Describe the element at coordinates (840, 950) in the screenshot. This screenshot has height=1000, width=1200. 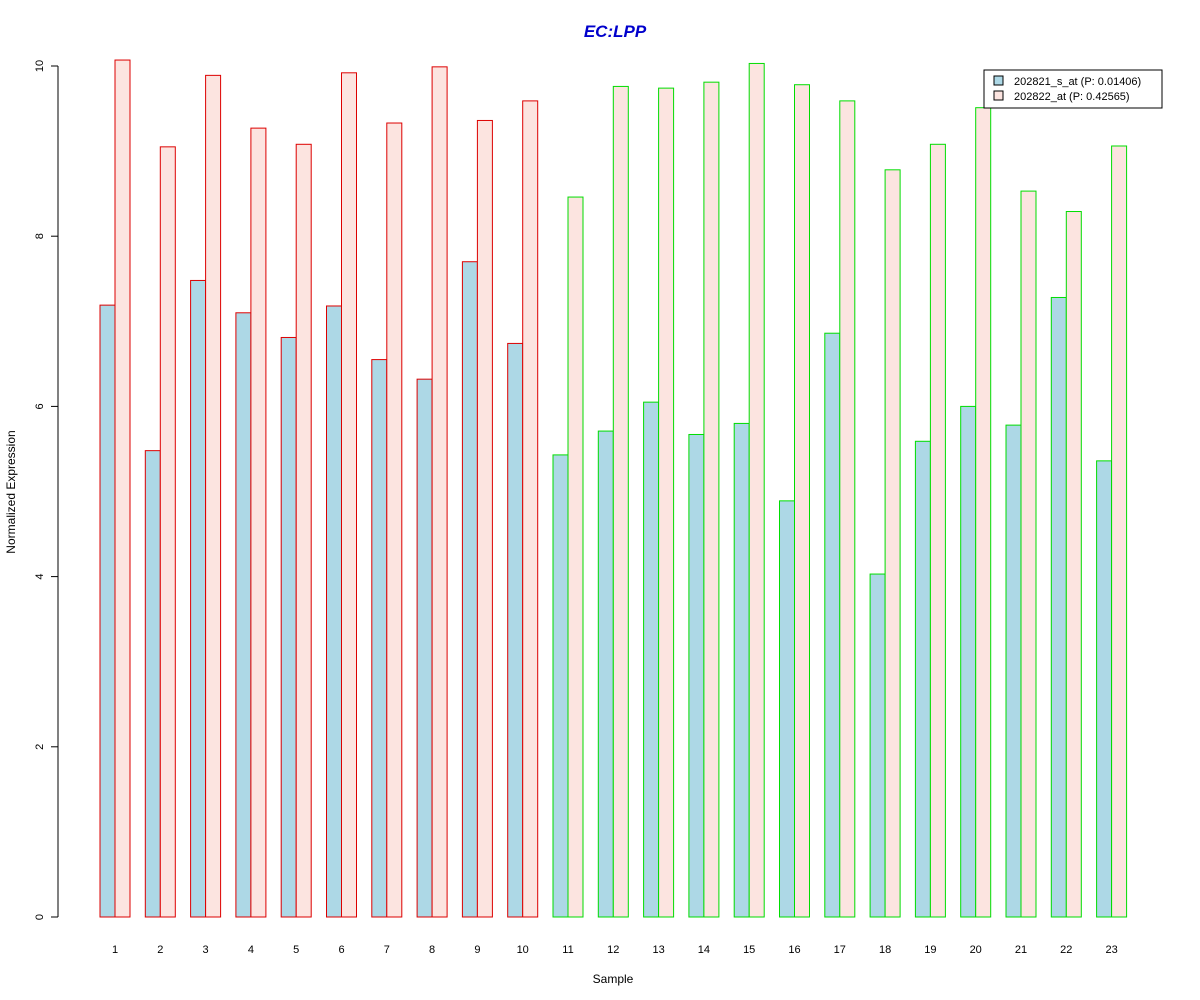
I see `x-tick-label-17: 17` at that location.